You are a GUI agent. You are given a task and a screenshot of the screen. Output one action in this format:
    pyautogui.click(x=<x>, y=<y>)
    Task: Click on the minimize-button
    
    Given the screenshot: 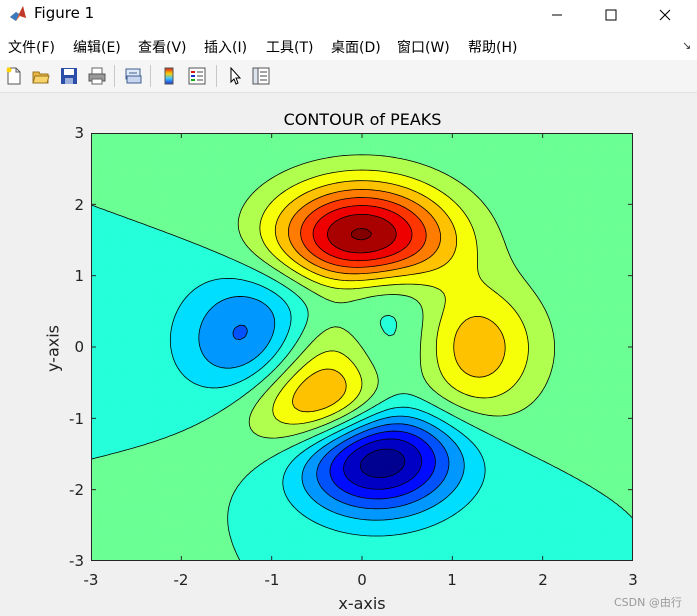 What is the action you would take?
    pyautogui.click(x=557, y=15)
    